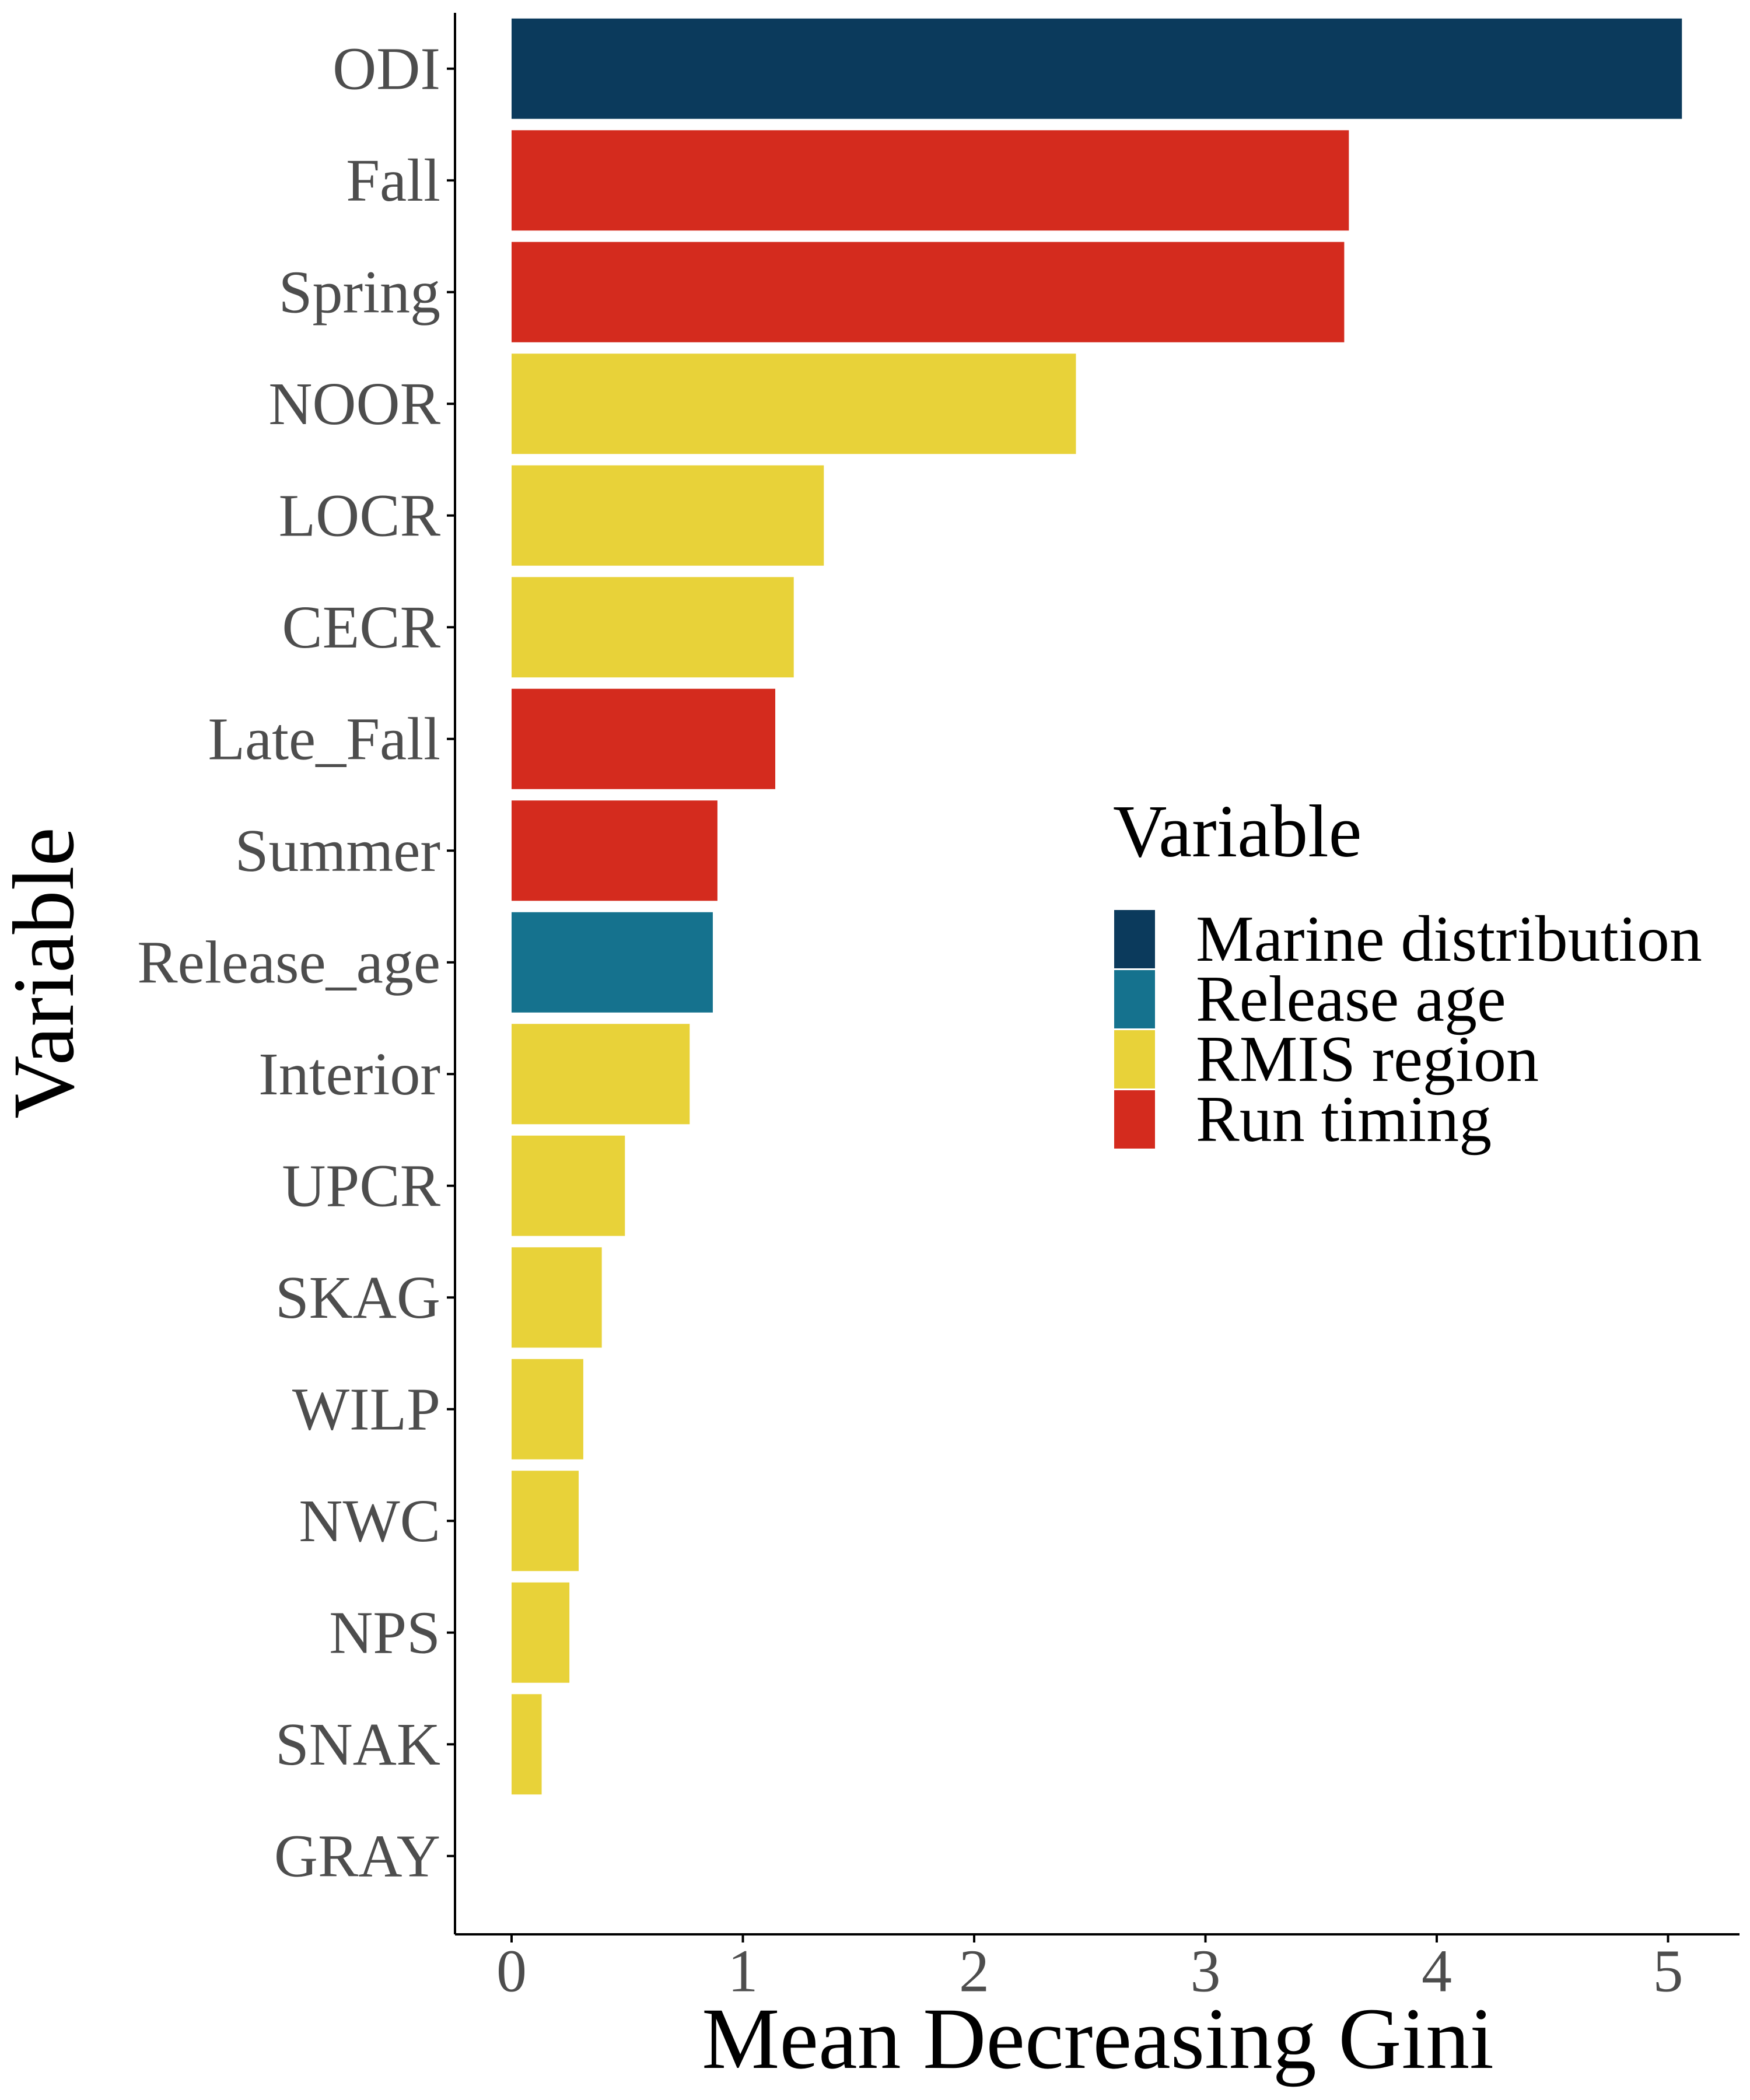 The height and width of the screenshot is (2100, 1750). What do you see at coordinates (354, 404) in the screenshot?
I see `y-tick-label: NOOR` at bounding box center [354, 404].